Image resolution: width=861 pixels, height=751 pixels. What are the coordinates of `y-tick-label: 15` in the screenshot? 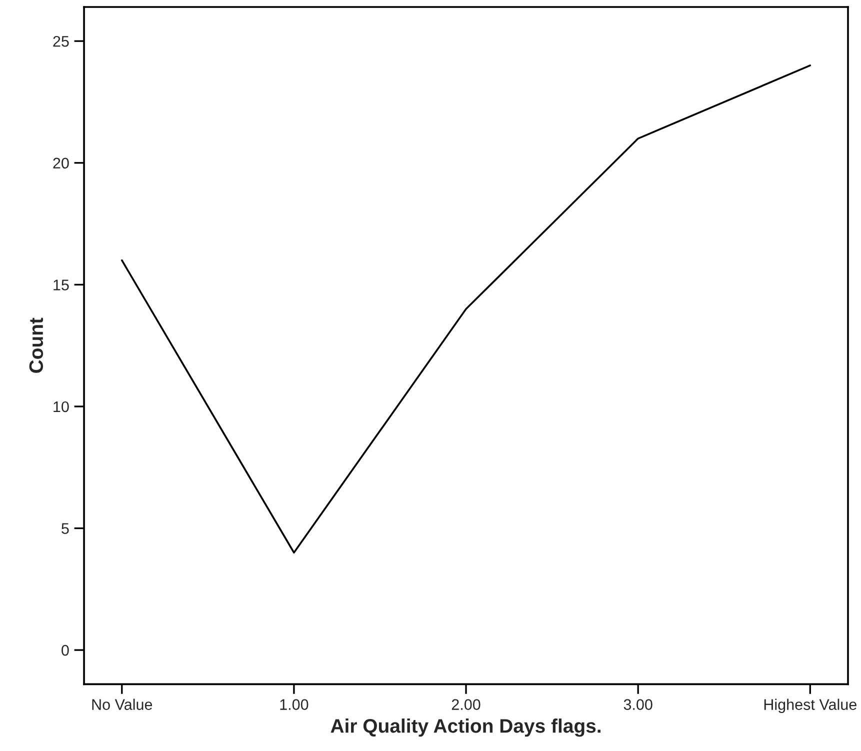 It's located at (61, 285).